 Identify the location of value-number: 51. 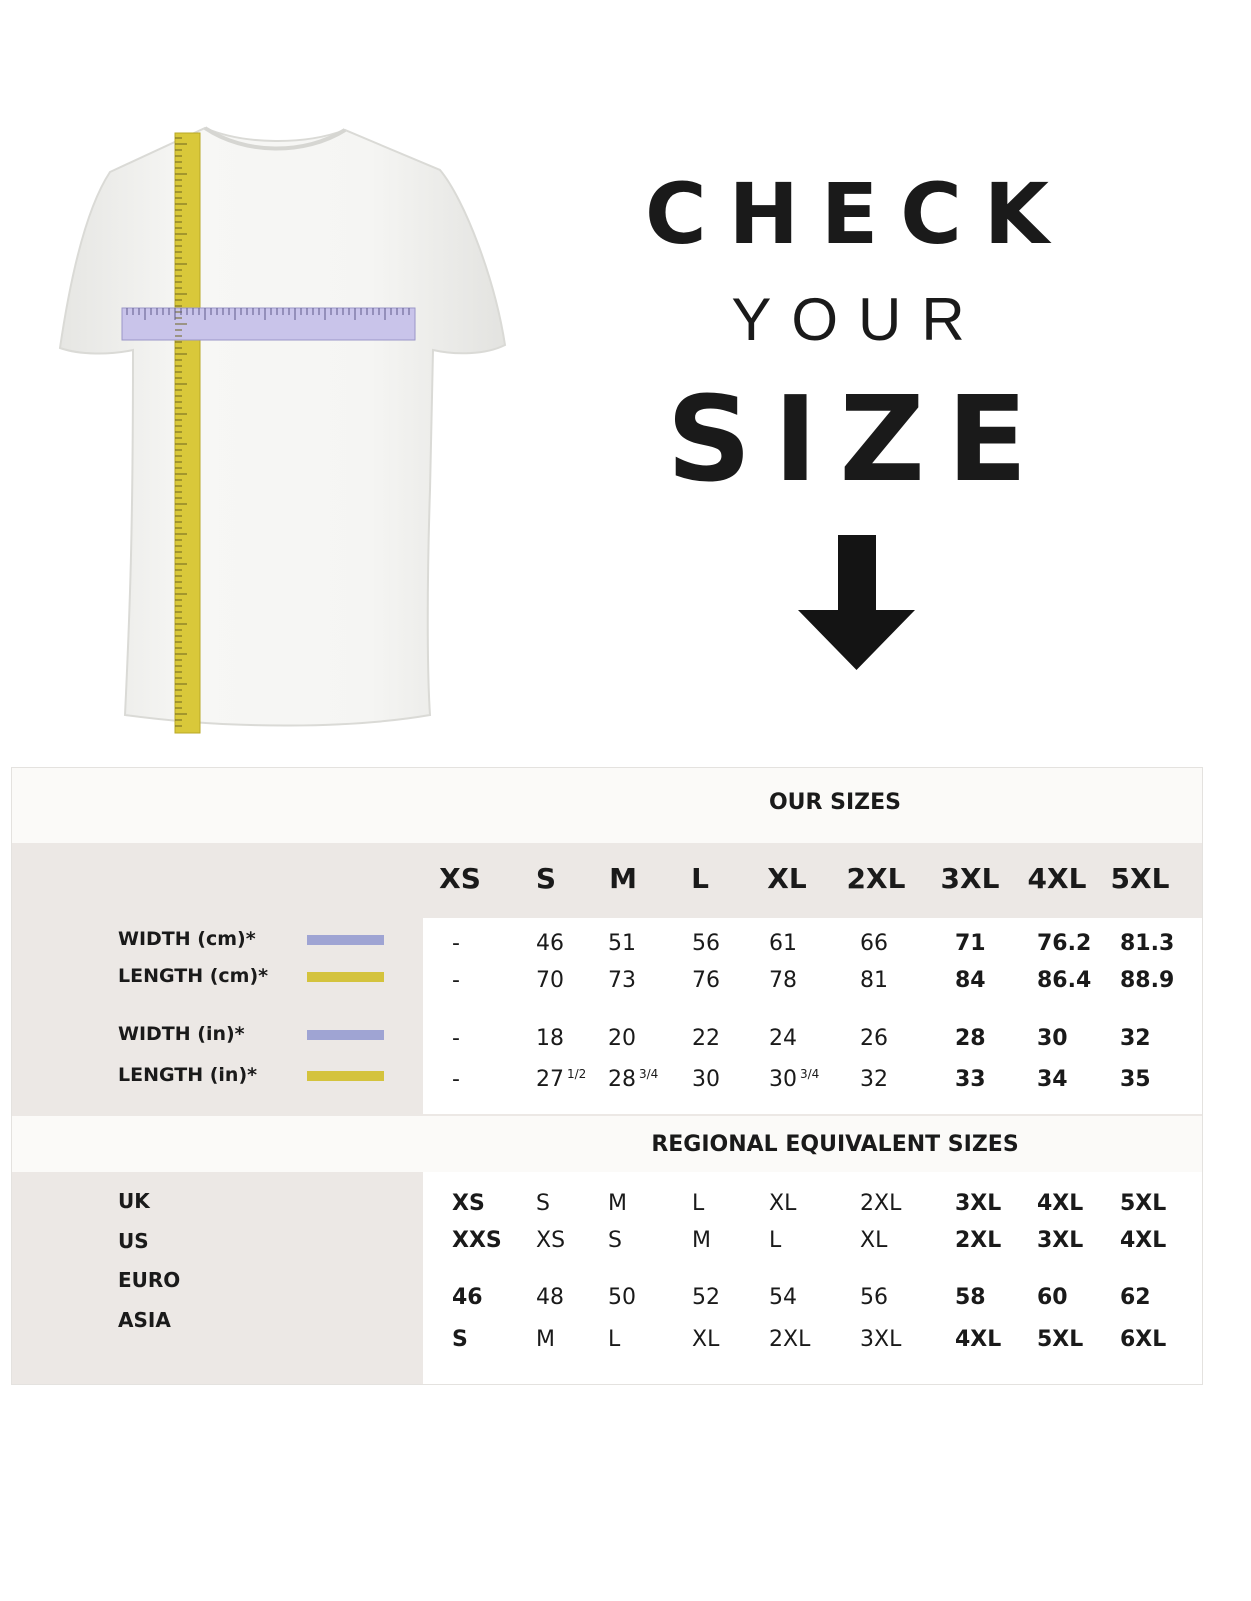
(622, 943).